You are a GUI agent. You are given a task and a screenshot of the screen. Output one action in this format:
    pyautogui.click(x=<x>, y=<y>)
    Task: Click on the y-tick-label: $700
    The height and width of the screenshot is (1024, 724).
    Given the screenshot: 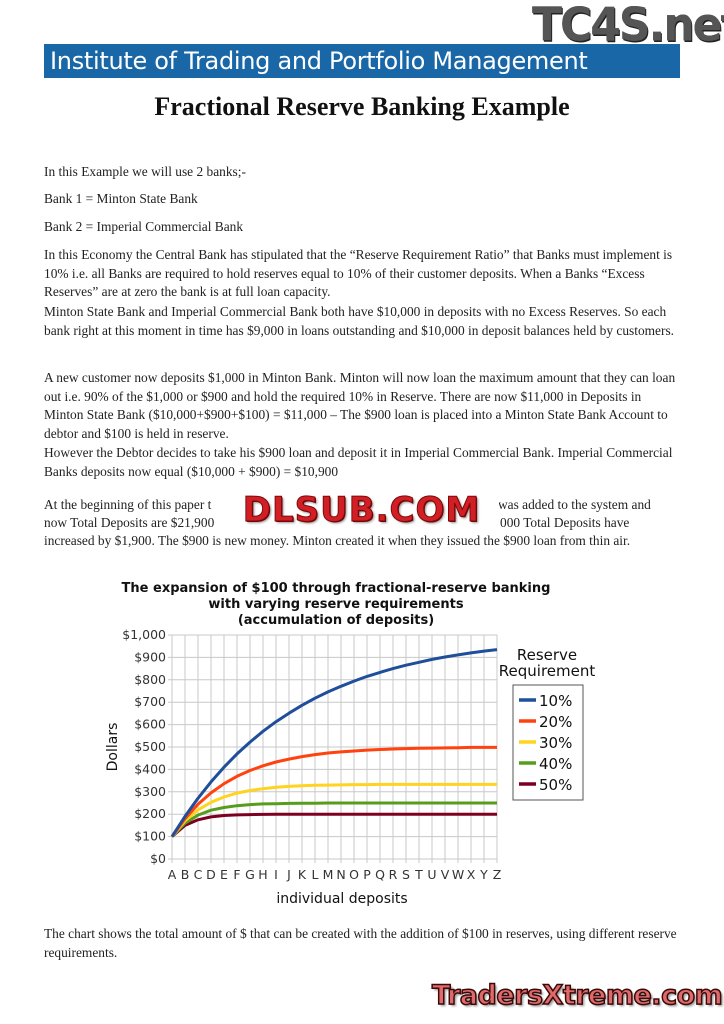 What is the action you would take?
    pyautogui.click(x=150, y=701)
    